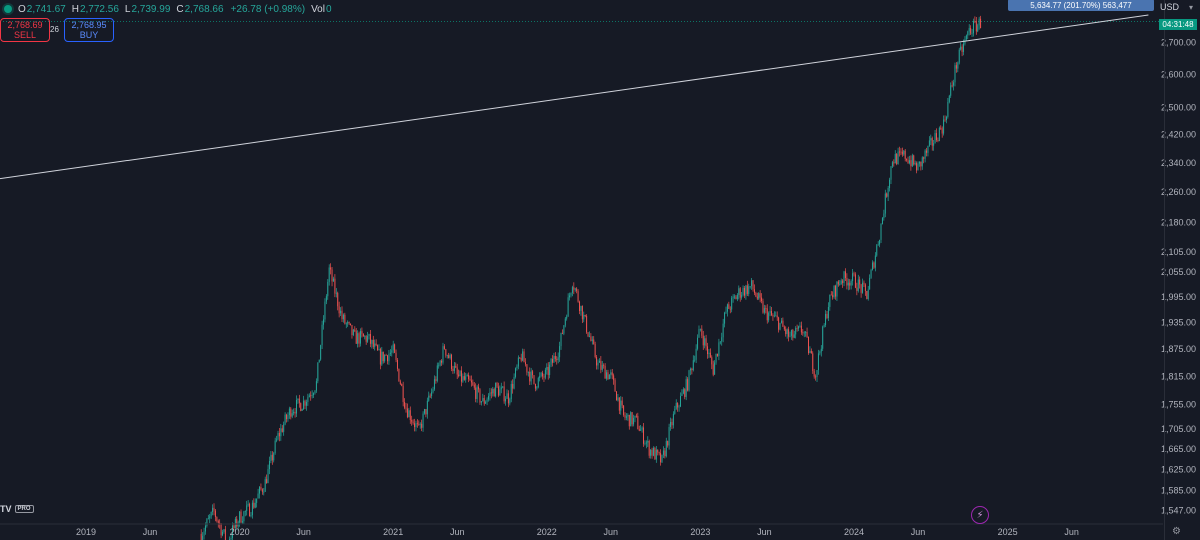  What do you see at coordinates (1178, 429) in the screenshot?
I see `y-tick-label: 1,705.00` at bounding box center [1178, 429].